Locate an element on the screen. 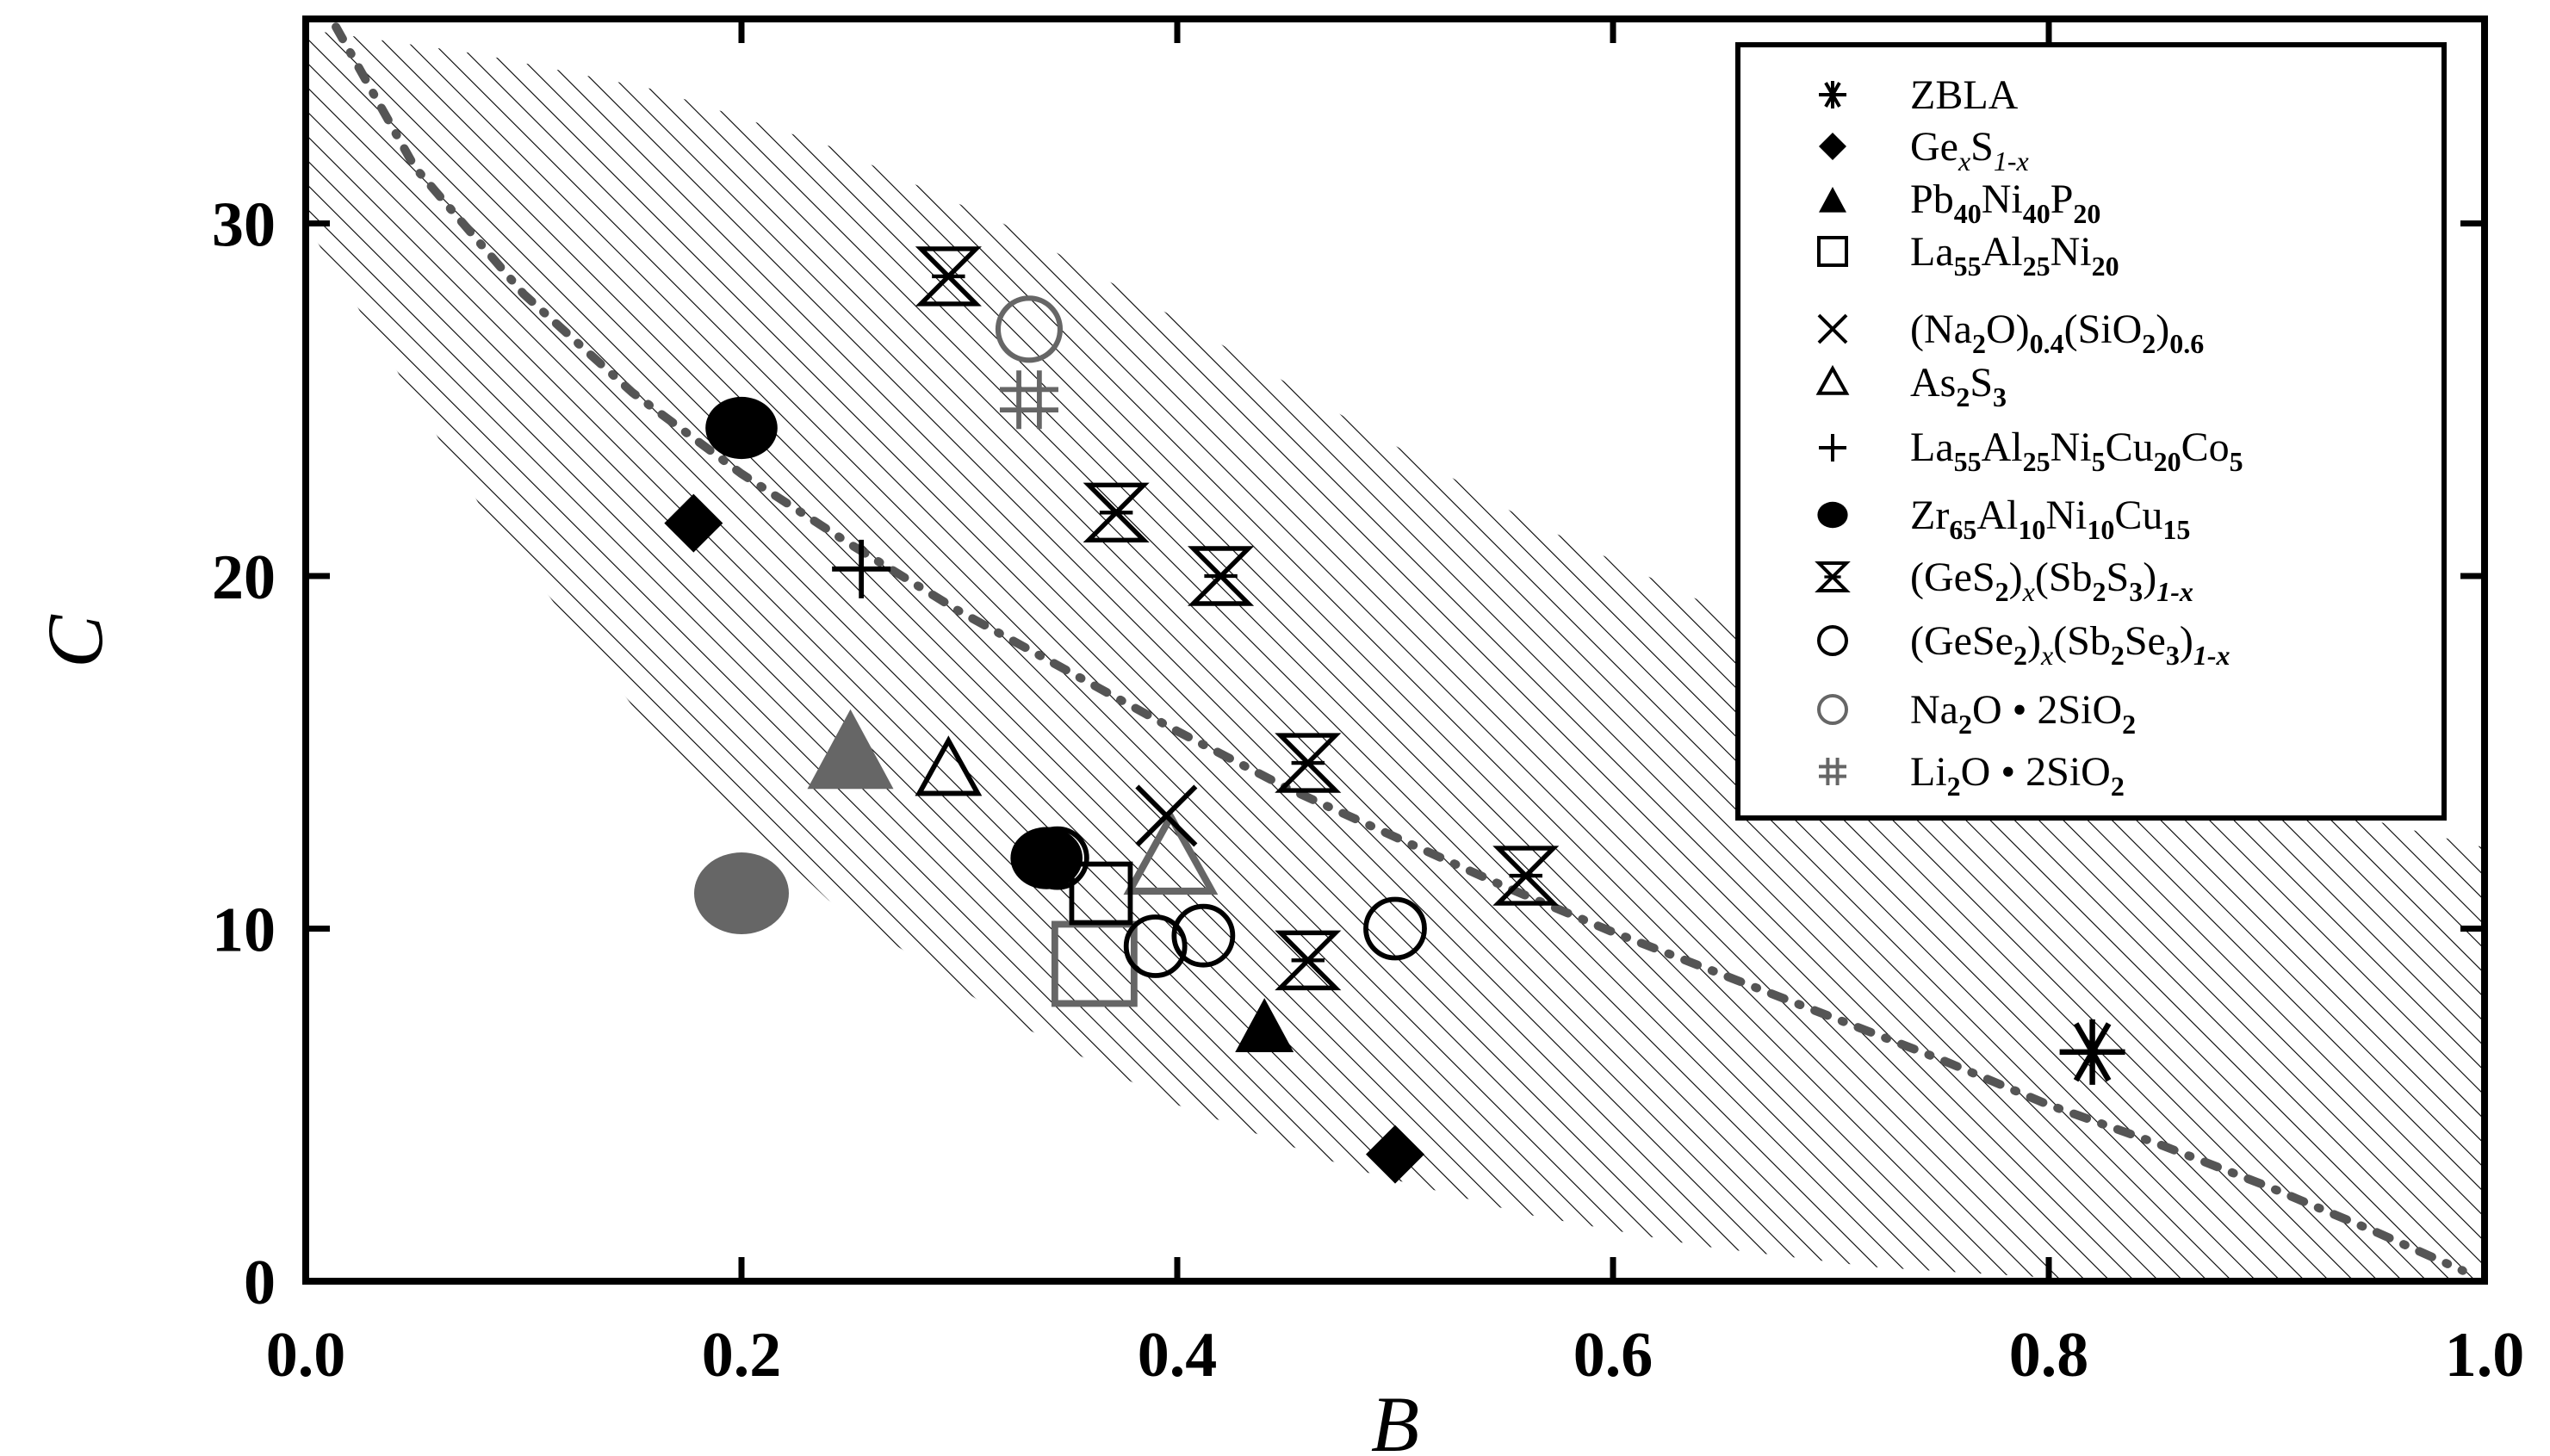 The image size is (2550, 1456). x-tick-label: 0.4 is located at coordinates (1178, 1355).